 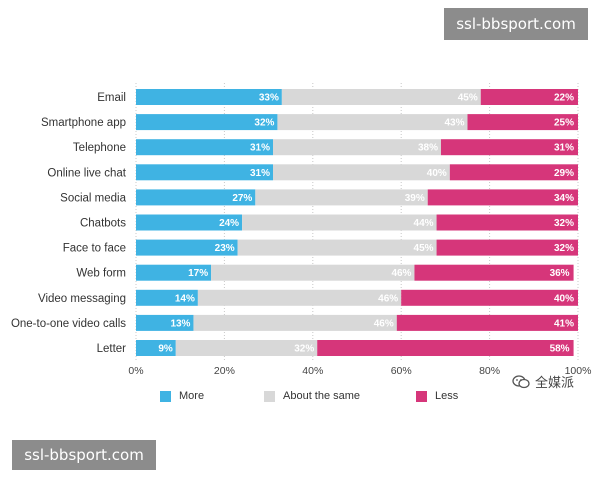 I want to click on category-label-web-form: Web form, so click(x=101, y=274).